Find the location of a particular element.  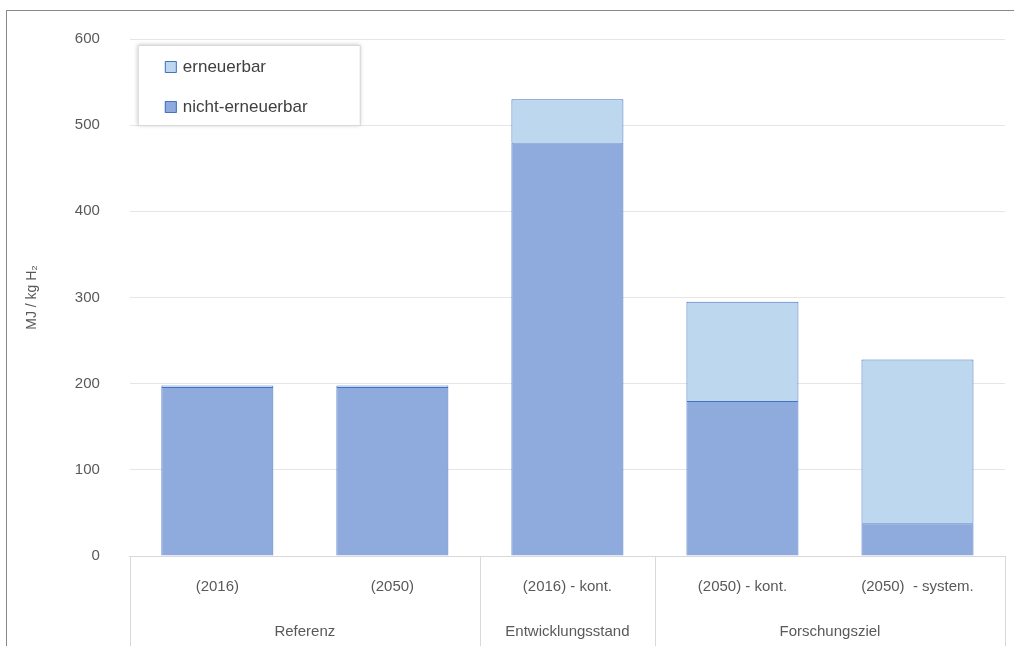

y-tick-label: 400 is located at coordinates (87, 210).